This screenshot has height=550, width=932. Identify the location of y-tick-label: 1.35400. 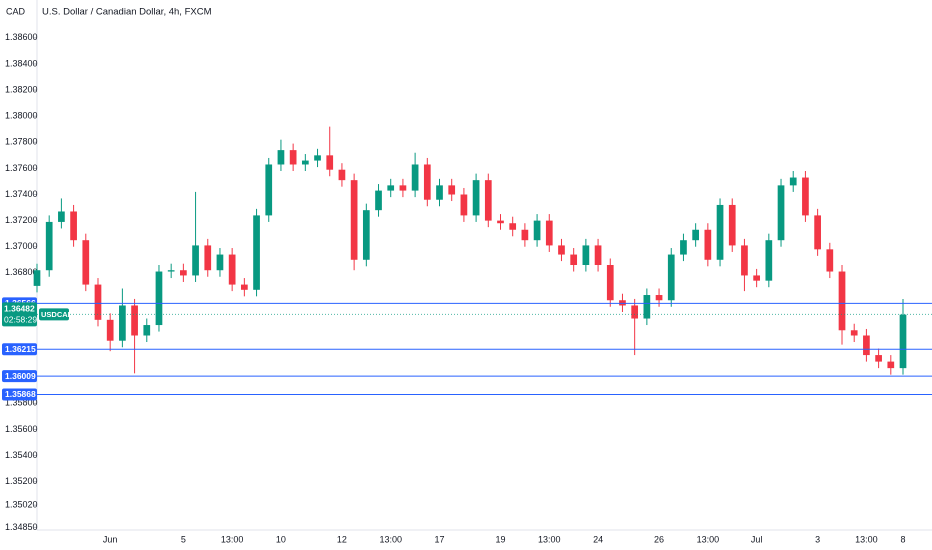
(21, 455).